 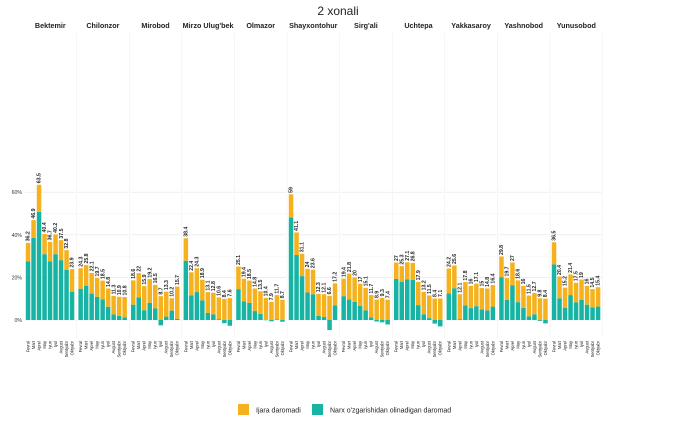 I want to click on value-label: 16.4, so click(x=494, y=278).